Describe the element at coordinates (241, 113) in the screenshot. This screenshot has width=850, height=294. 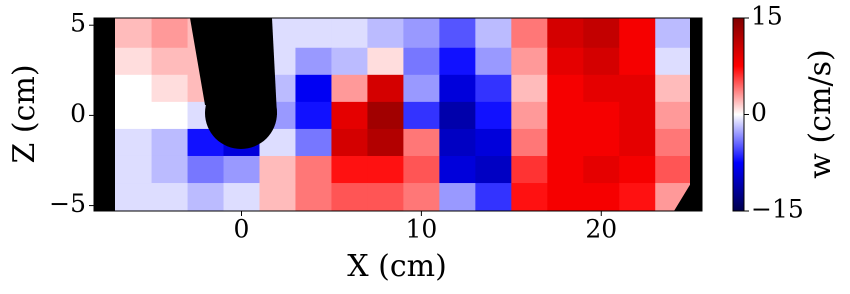
I see `cylinder` at that location.